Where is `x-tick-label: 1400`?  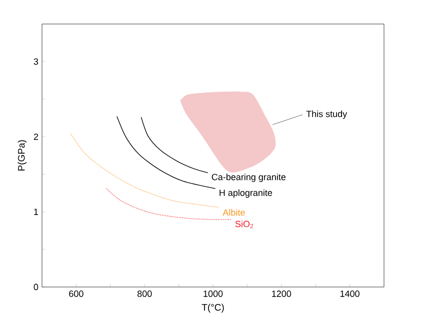 x-tick-label: 1400 is located at coordinates (350, 293).